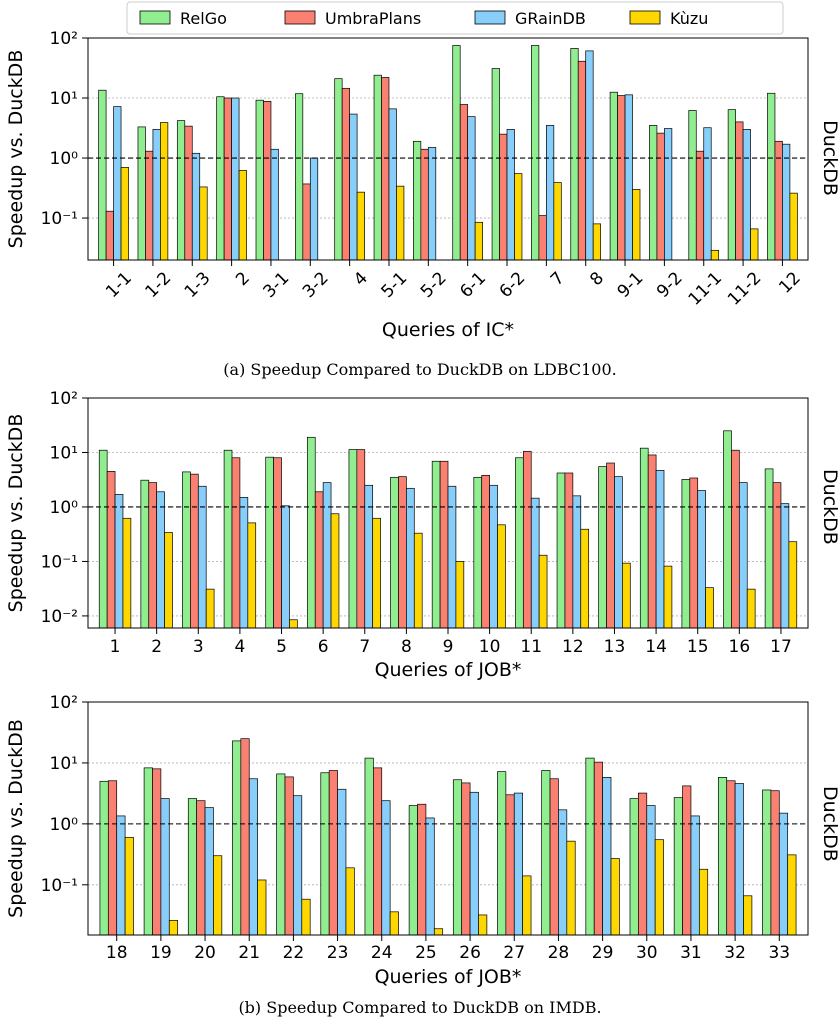 This screenshot has height=1025, width=840. Describe the element at coordinates (631, 285) in the screenshot. I see `x-tick-label: 9-1` at that location.